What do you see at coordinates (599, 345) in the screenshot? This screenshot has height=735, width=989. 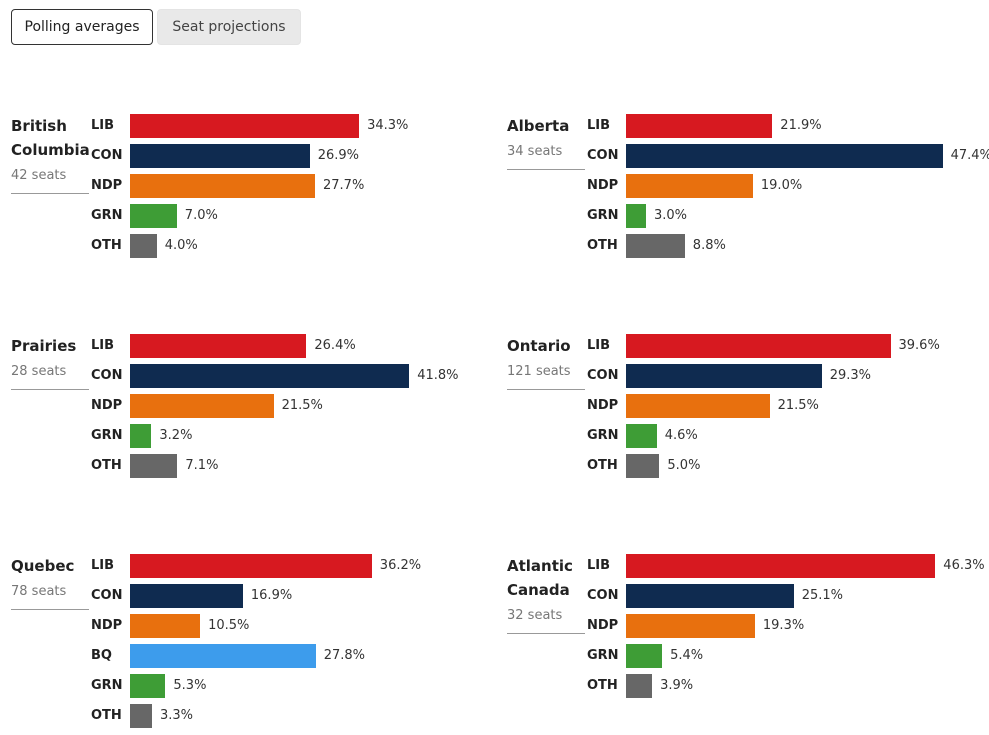 I see `party-label: LIB` at bounding box center [599, 345].